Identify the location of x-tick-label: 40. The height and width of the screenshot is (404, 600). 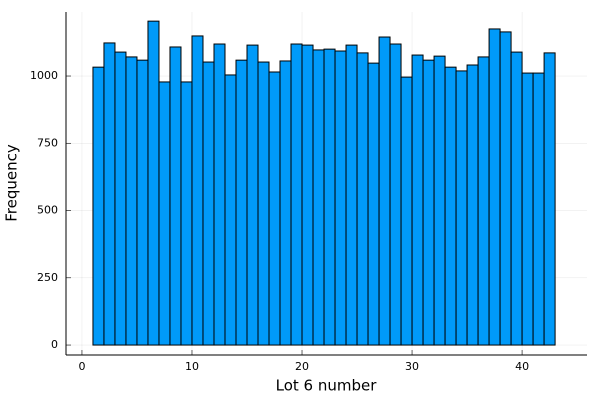
(522, 366).